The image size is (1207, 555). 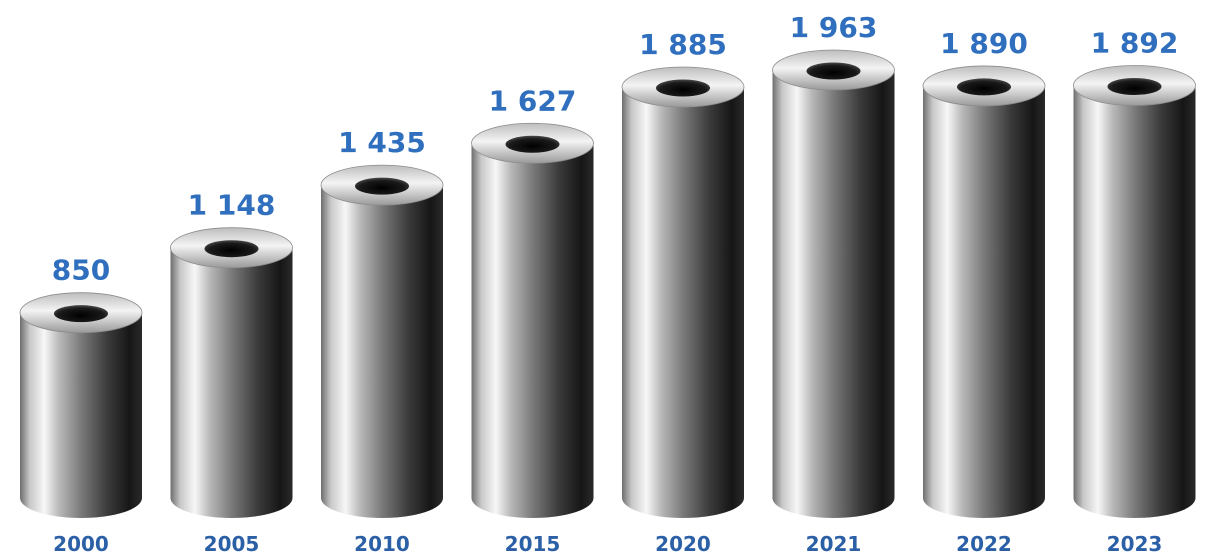 What do you see at coordinates (533, 100) in the screenshot?
I see `value-label: 1 627` at bounding box center [533, 100].